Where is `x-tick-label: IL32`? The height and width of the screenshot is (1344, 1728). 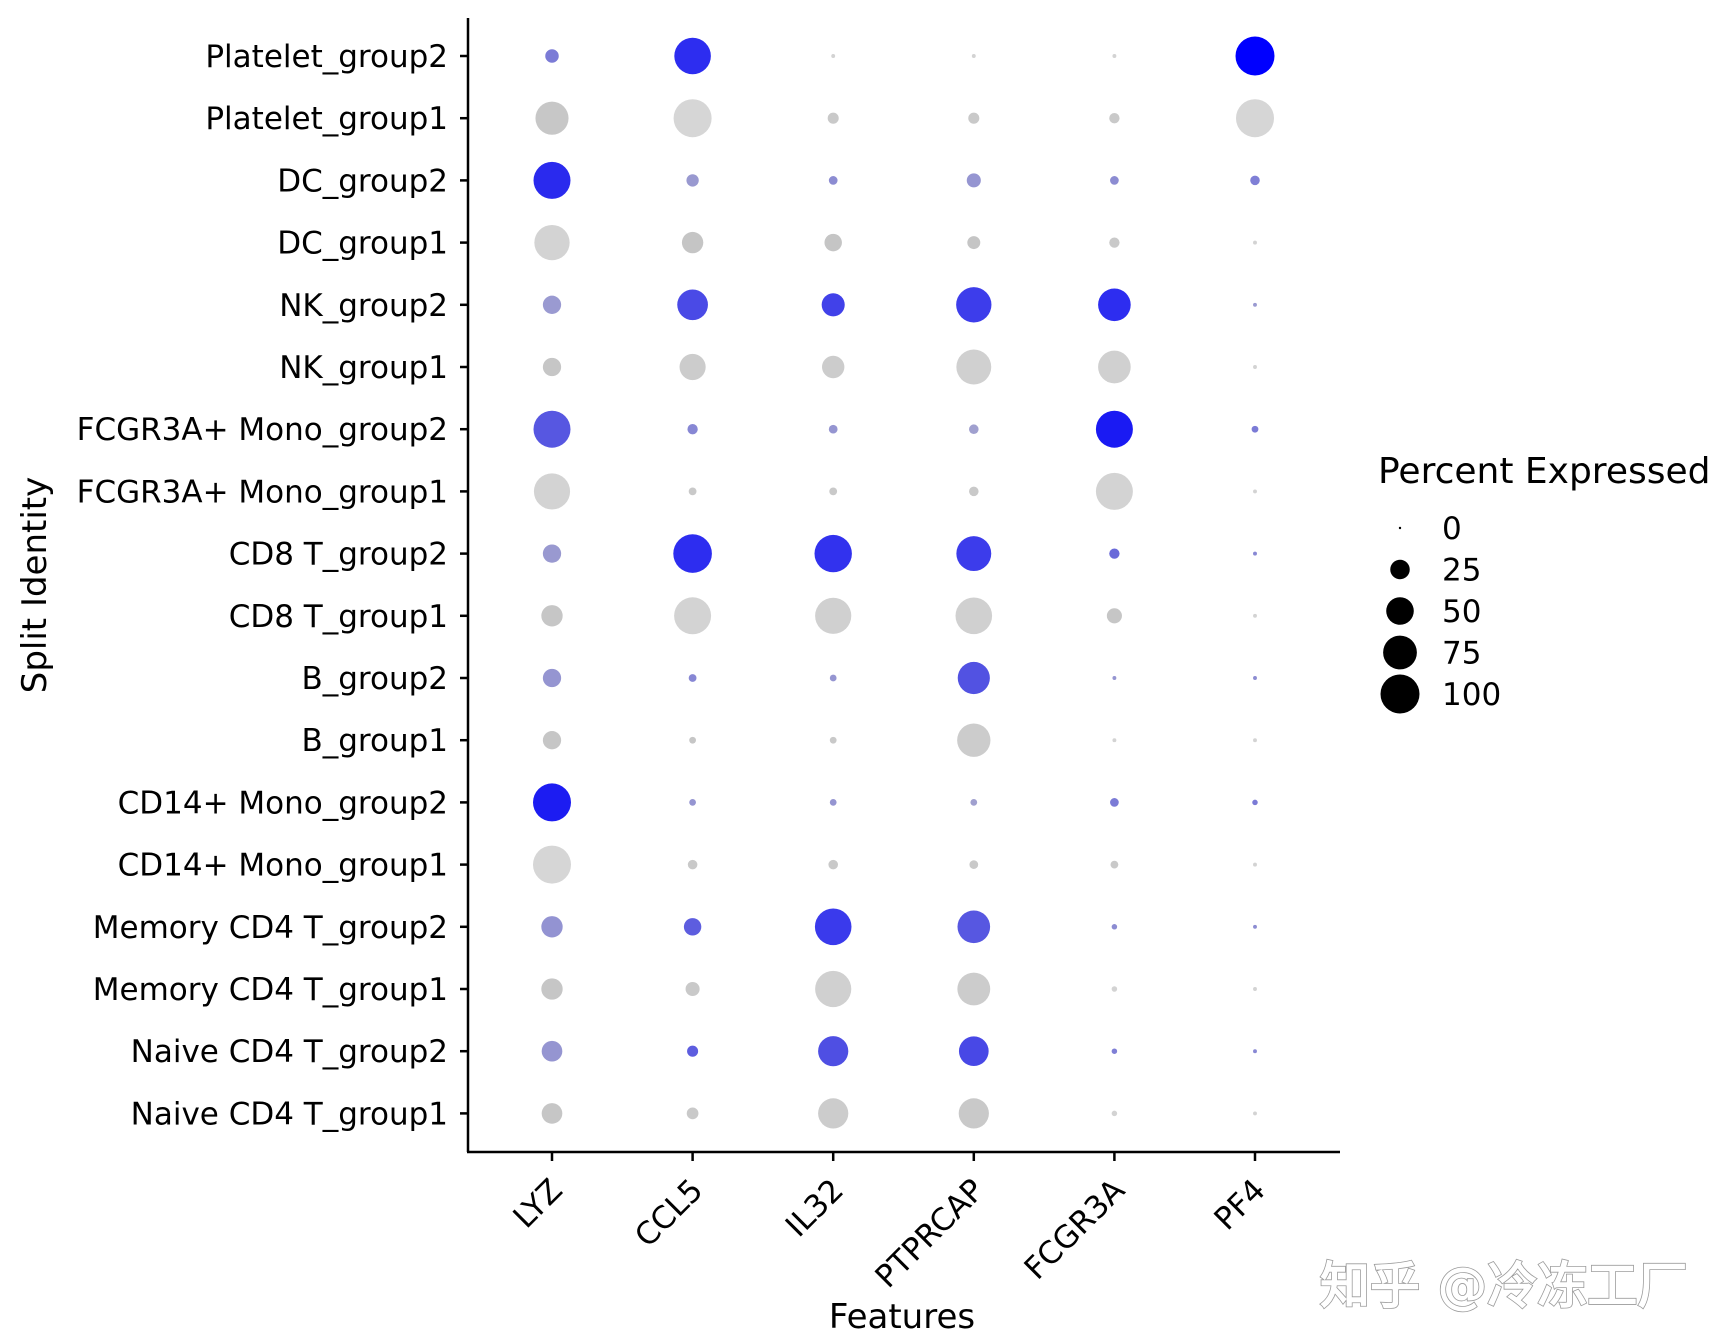
x-tick-label: IL32 is located at coordinates (815, 1208).